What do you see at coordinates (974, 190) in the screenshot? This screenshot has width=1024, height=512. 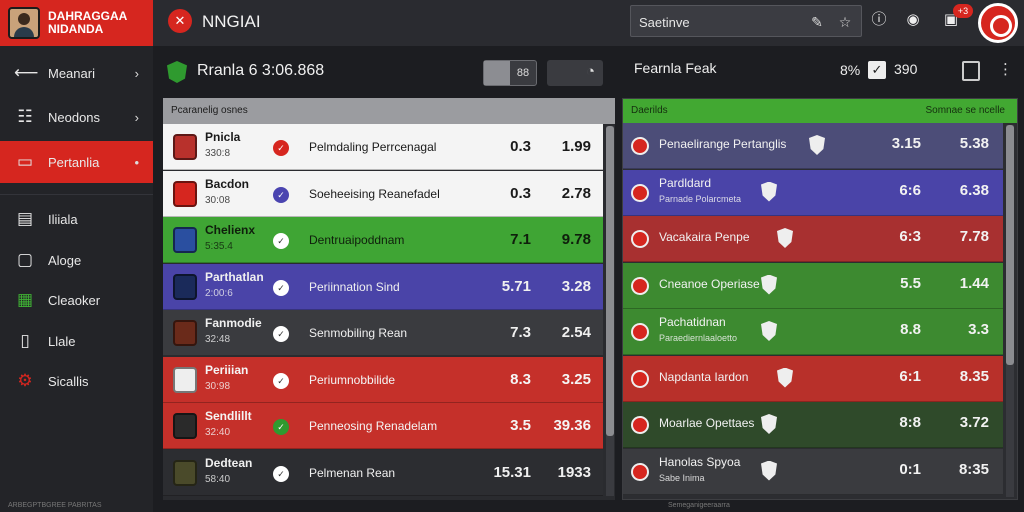 I see `row-value-2: 6.38` at bounding box center [974, 190].